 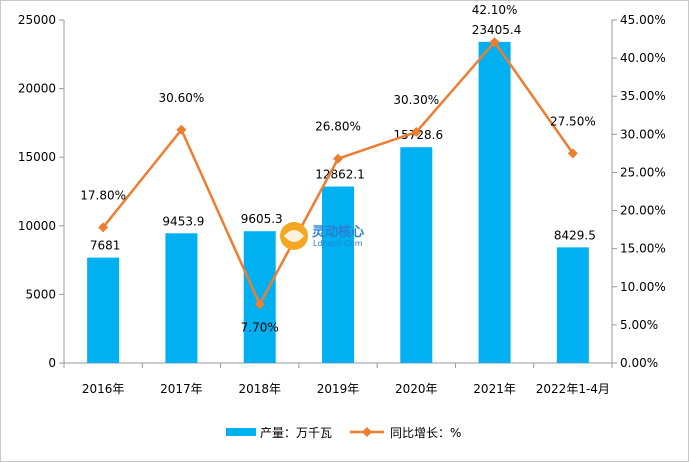 I want to click on line-data-label: 30.30%, so click(x=416, y=100).